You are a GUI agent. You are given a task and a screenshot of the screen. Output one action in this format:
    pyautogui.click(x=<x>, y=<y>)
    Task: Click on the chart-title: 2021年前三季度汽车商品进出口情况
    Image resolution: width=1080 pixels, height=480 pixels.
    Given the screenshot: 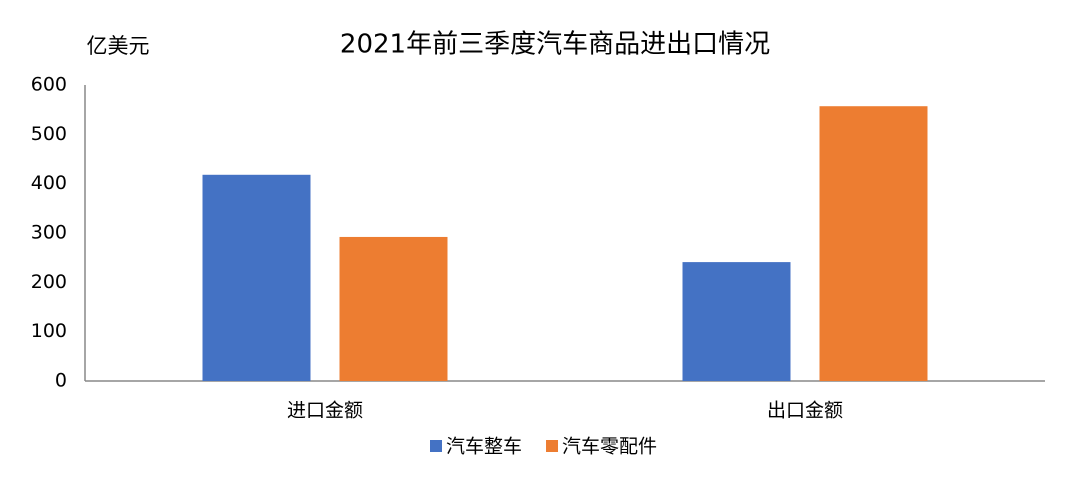 What is the action you would take?
    pyautogui.click(x=555, y=45)
    